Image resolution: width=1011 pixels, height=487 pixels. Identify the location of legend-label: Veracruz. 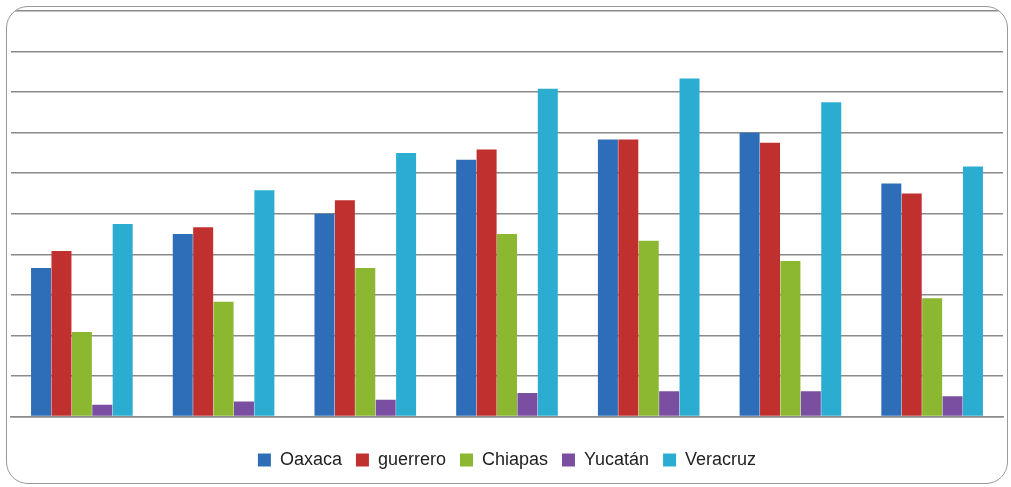
(721, 458).